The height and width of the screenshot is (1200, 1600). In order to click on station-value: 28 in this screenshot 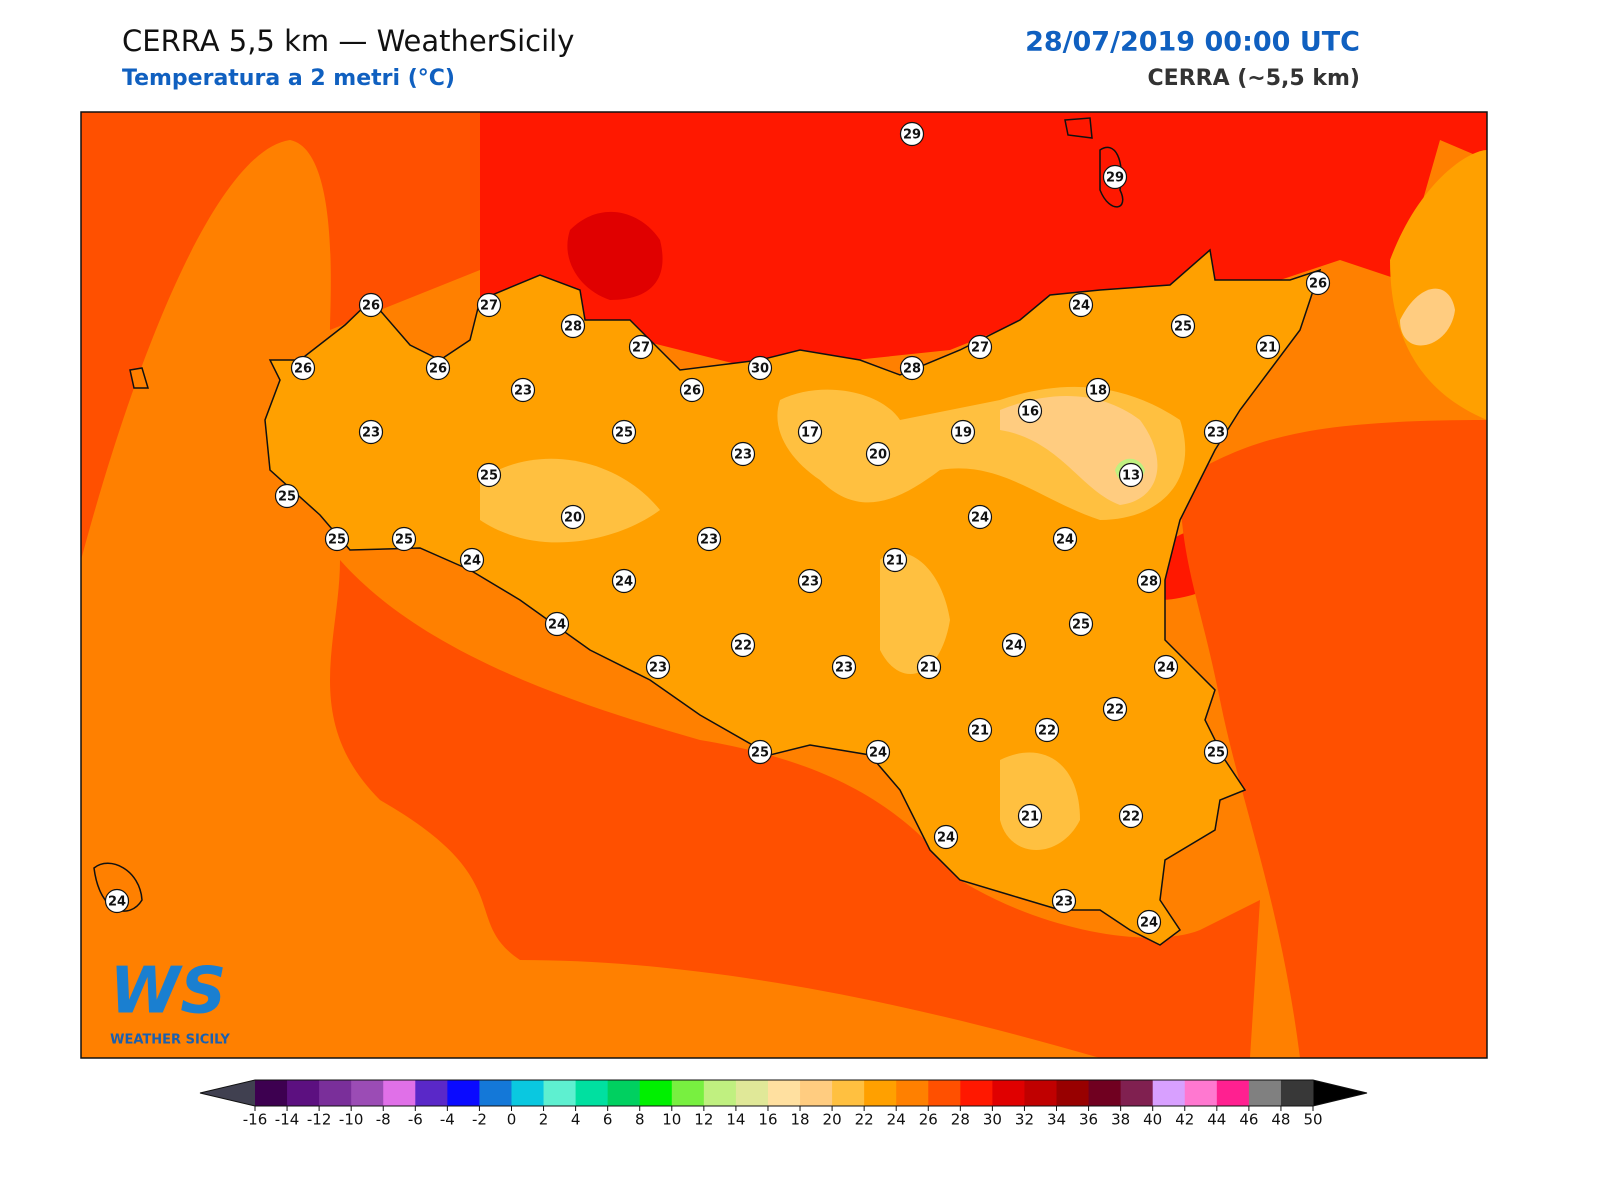, I will do `click(1149, 582)`.